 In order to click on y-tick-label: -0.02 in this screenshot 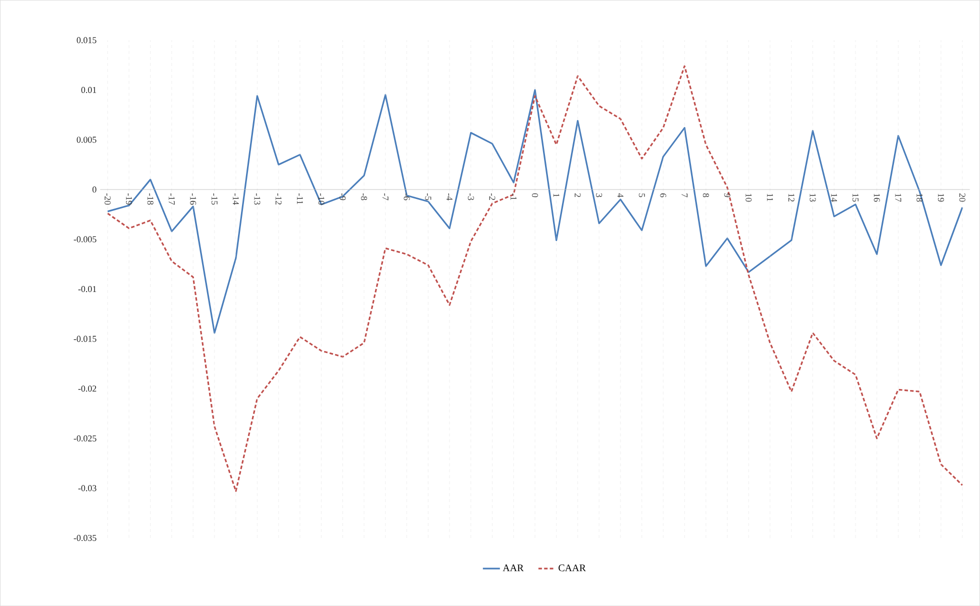, I will do `click(87, 389)`.